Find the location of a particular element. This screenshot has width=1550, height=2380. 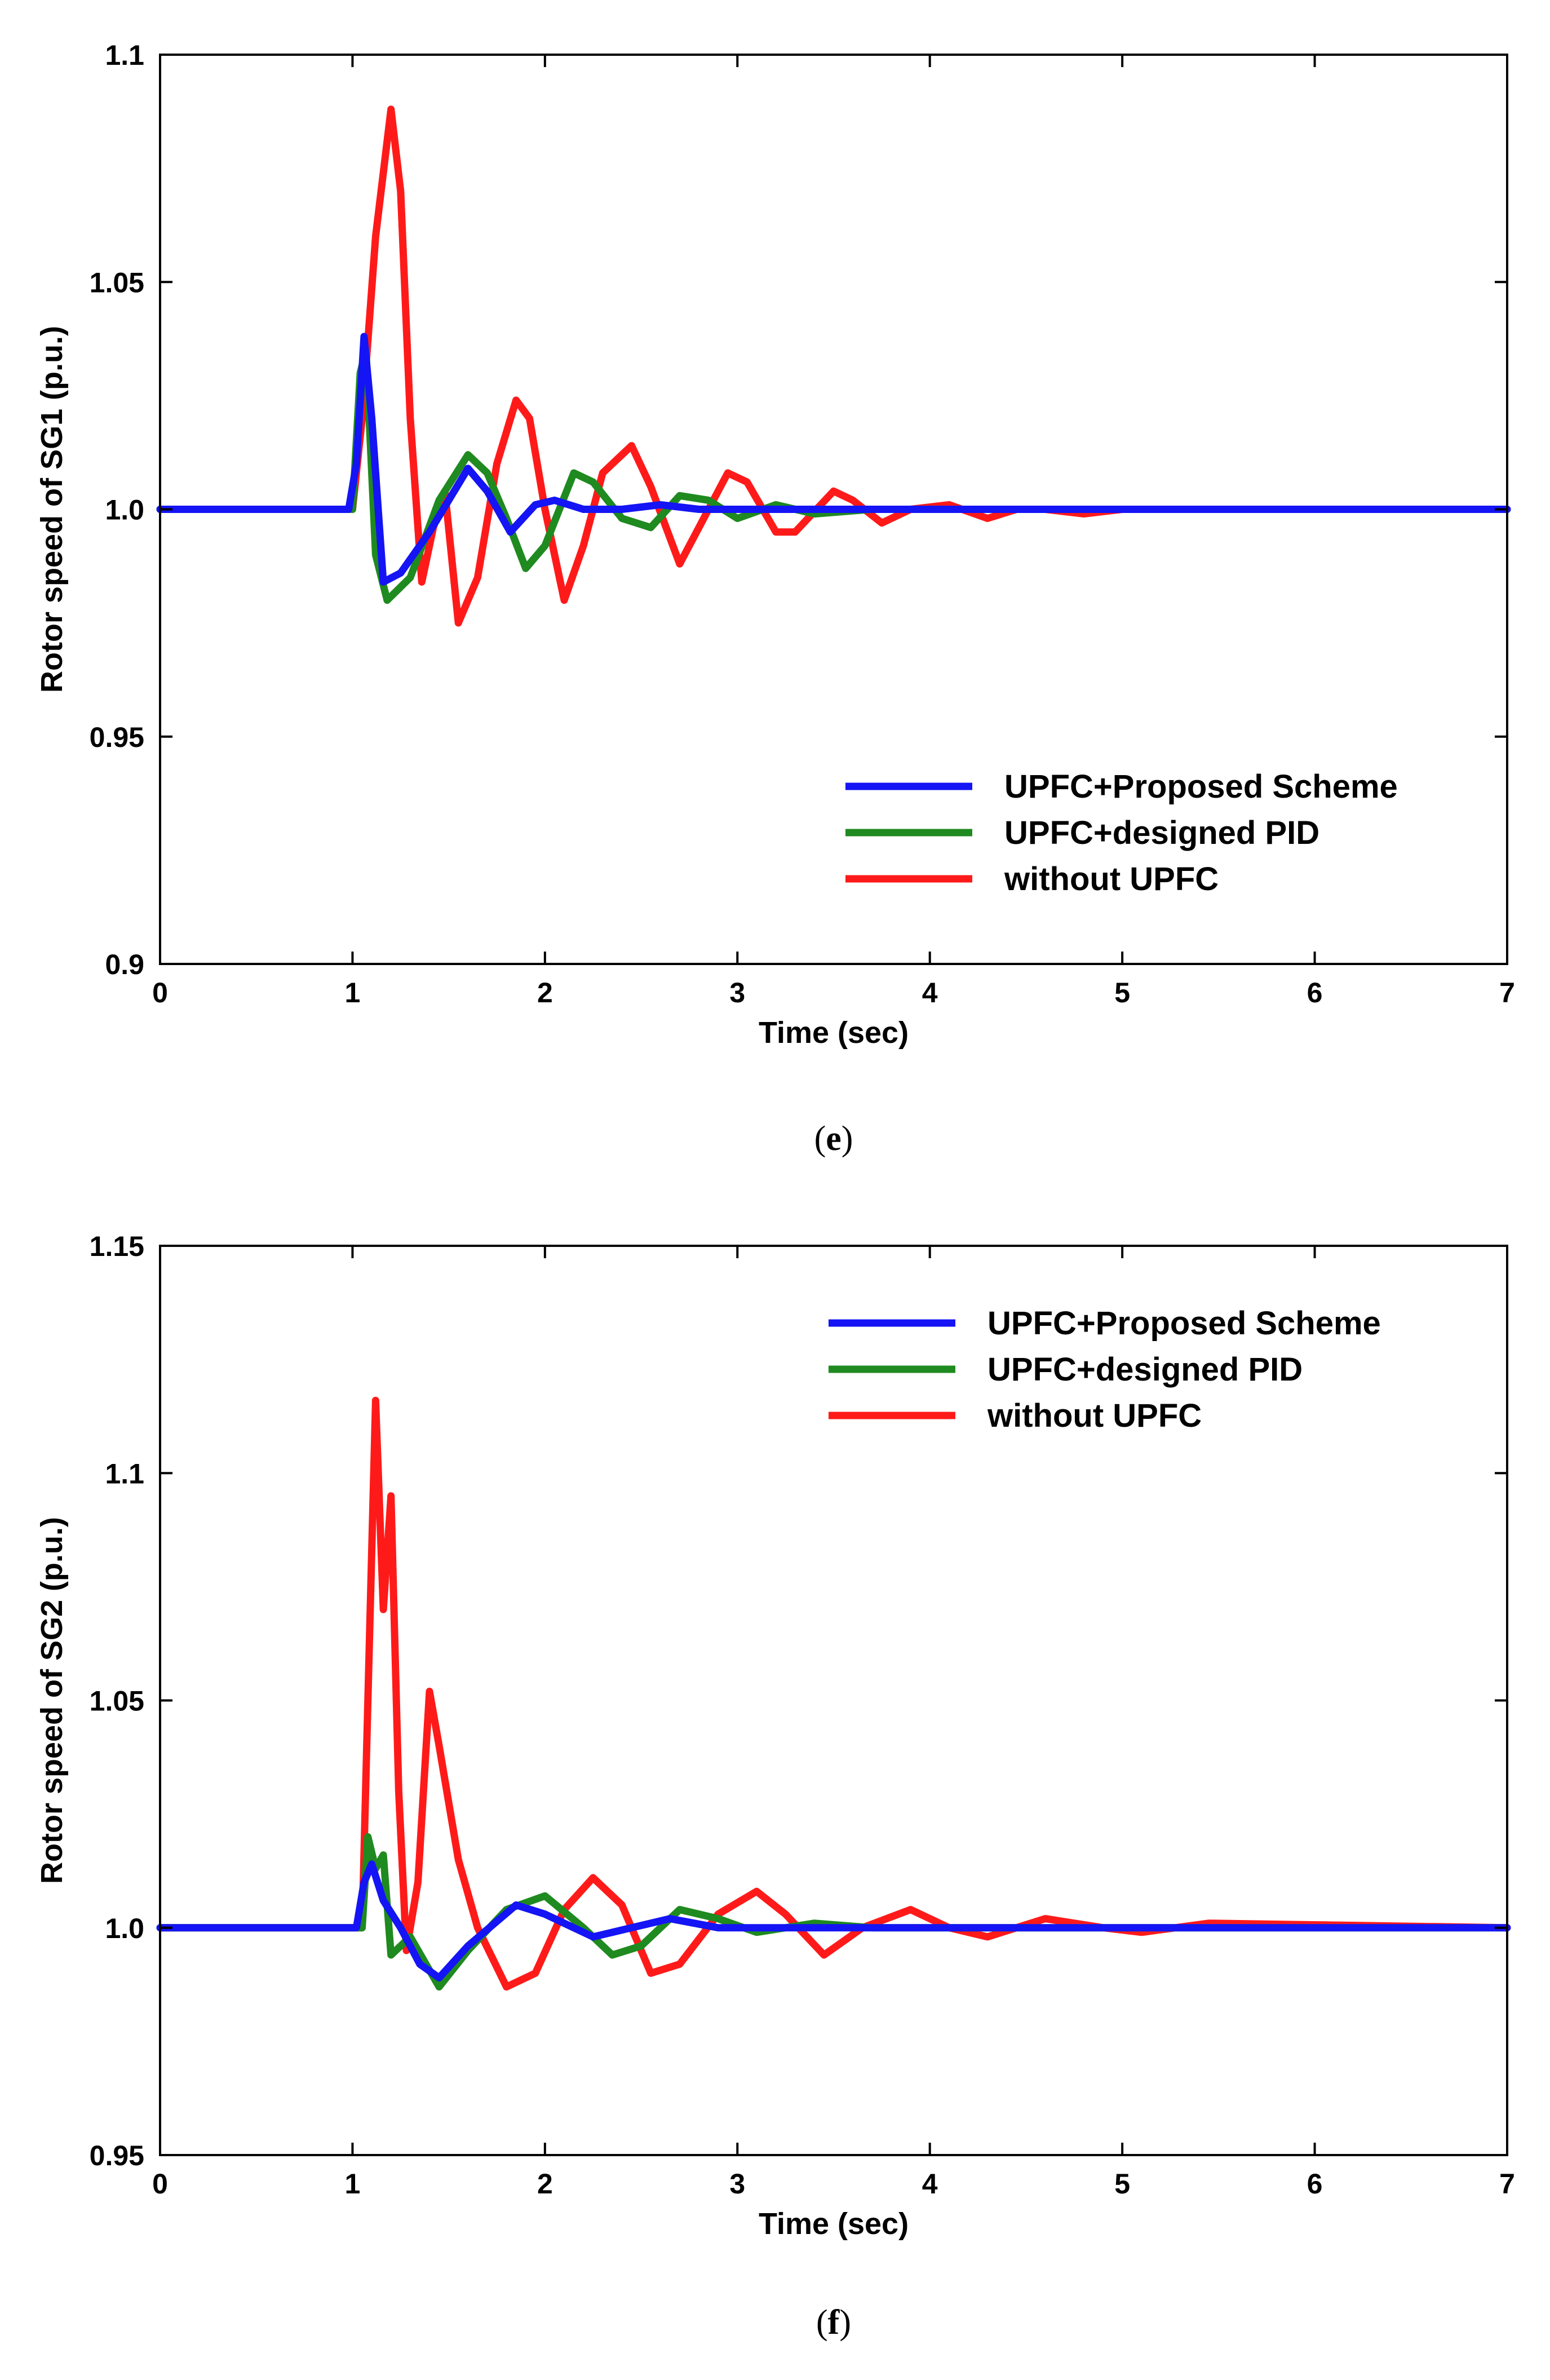

caption-letter: f is located at coordinates (834, 2322).